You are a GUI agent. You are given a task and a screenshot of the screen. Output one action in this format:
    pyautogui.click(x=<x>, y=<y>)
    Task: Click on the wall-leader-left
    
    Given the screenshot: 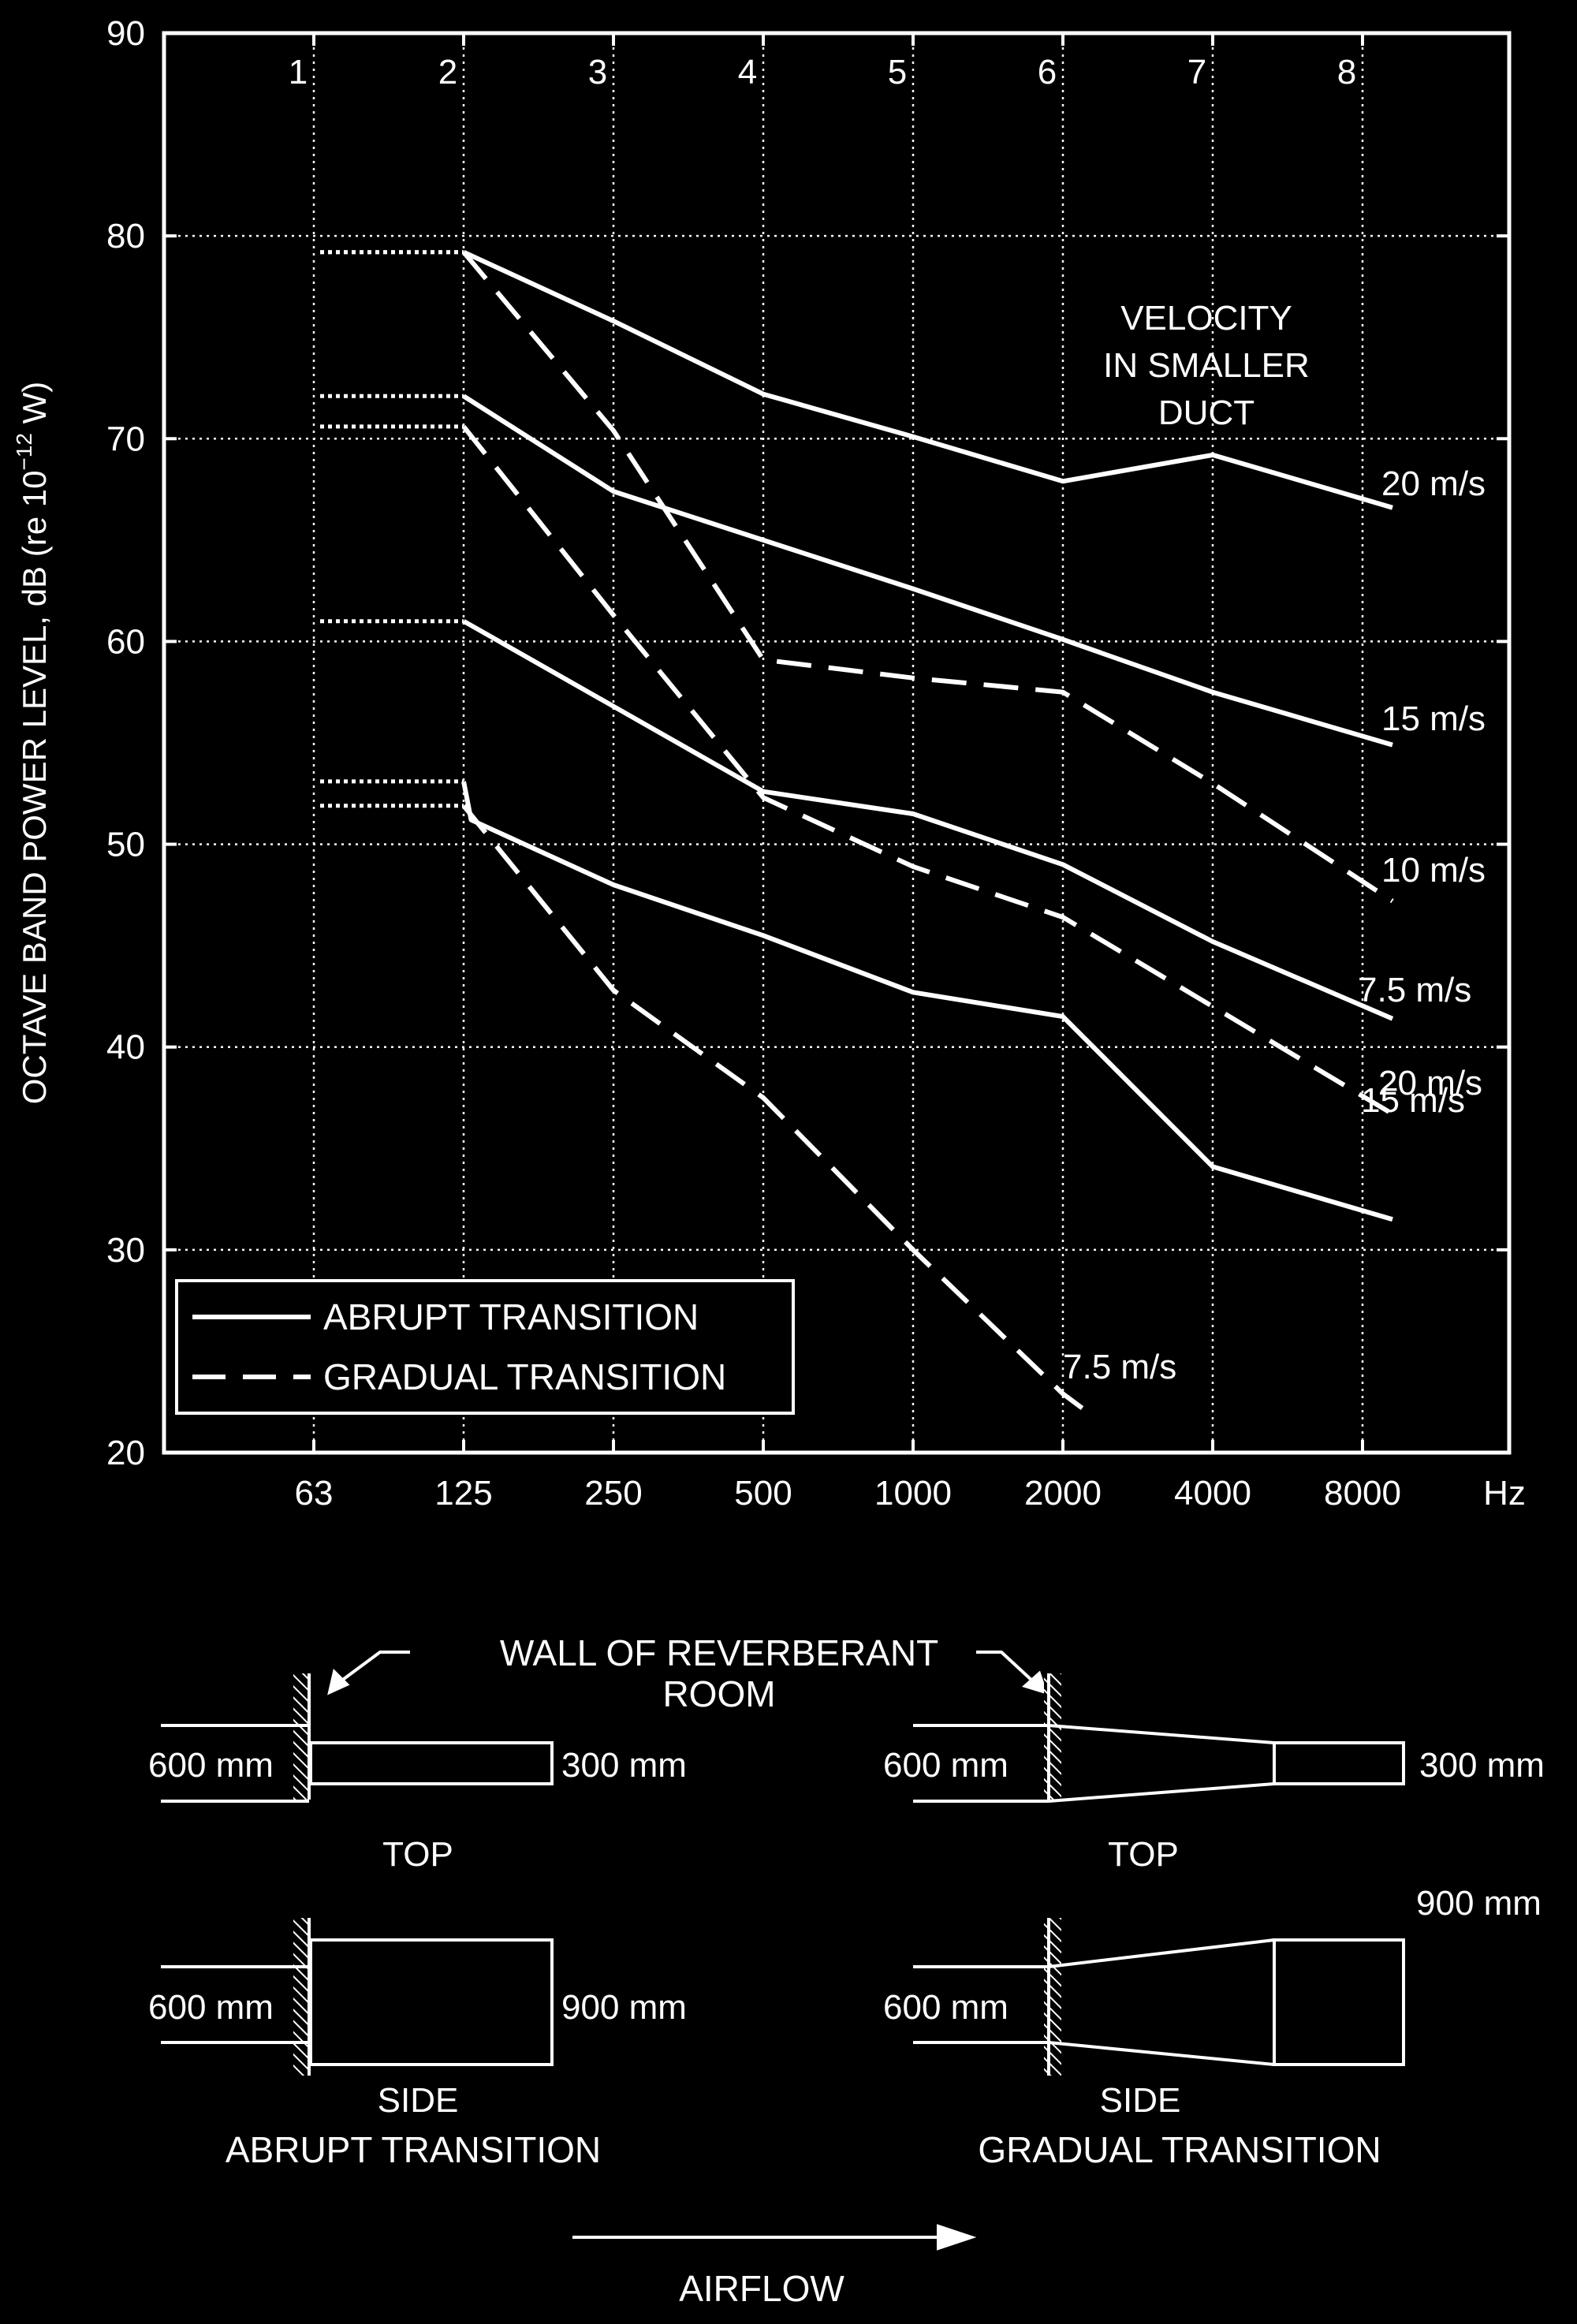 What is the action you would take?
    pyautogui.click(x=368, y=1673)
    